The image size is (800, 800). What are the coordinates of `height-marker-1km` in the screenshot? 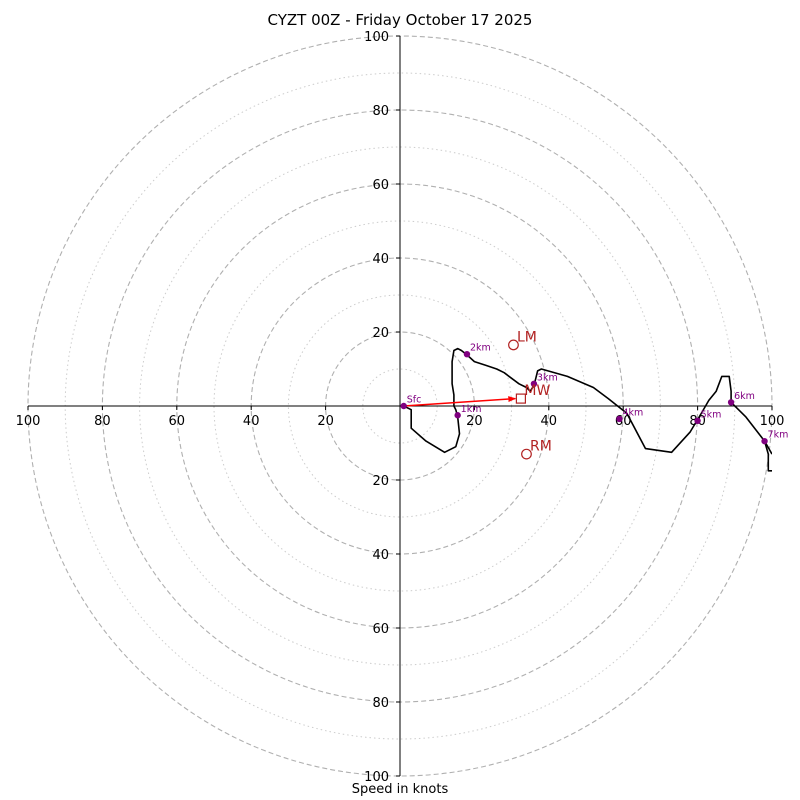 It's located at (457, 415).